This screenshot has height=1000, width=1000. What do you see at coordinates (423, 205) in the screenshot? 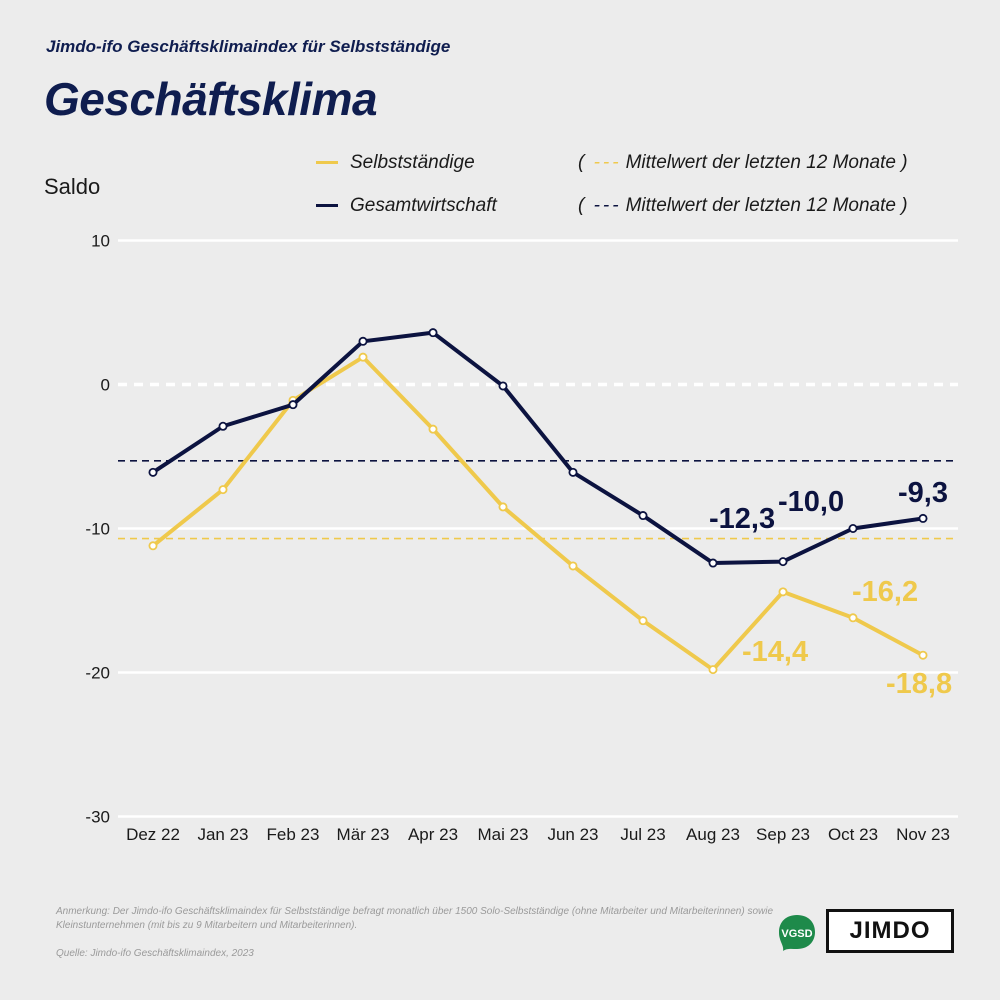
I see `legend-label-gesamtwirtschaft: Gesamtwirtschaft` at bounding box center [423, 205].